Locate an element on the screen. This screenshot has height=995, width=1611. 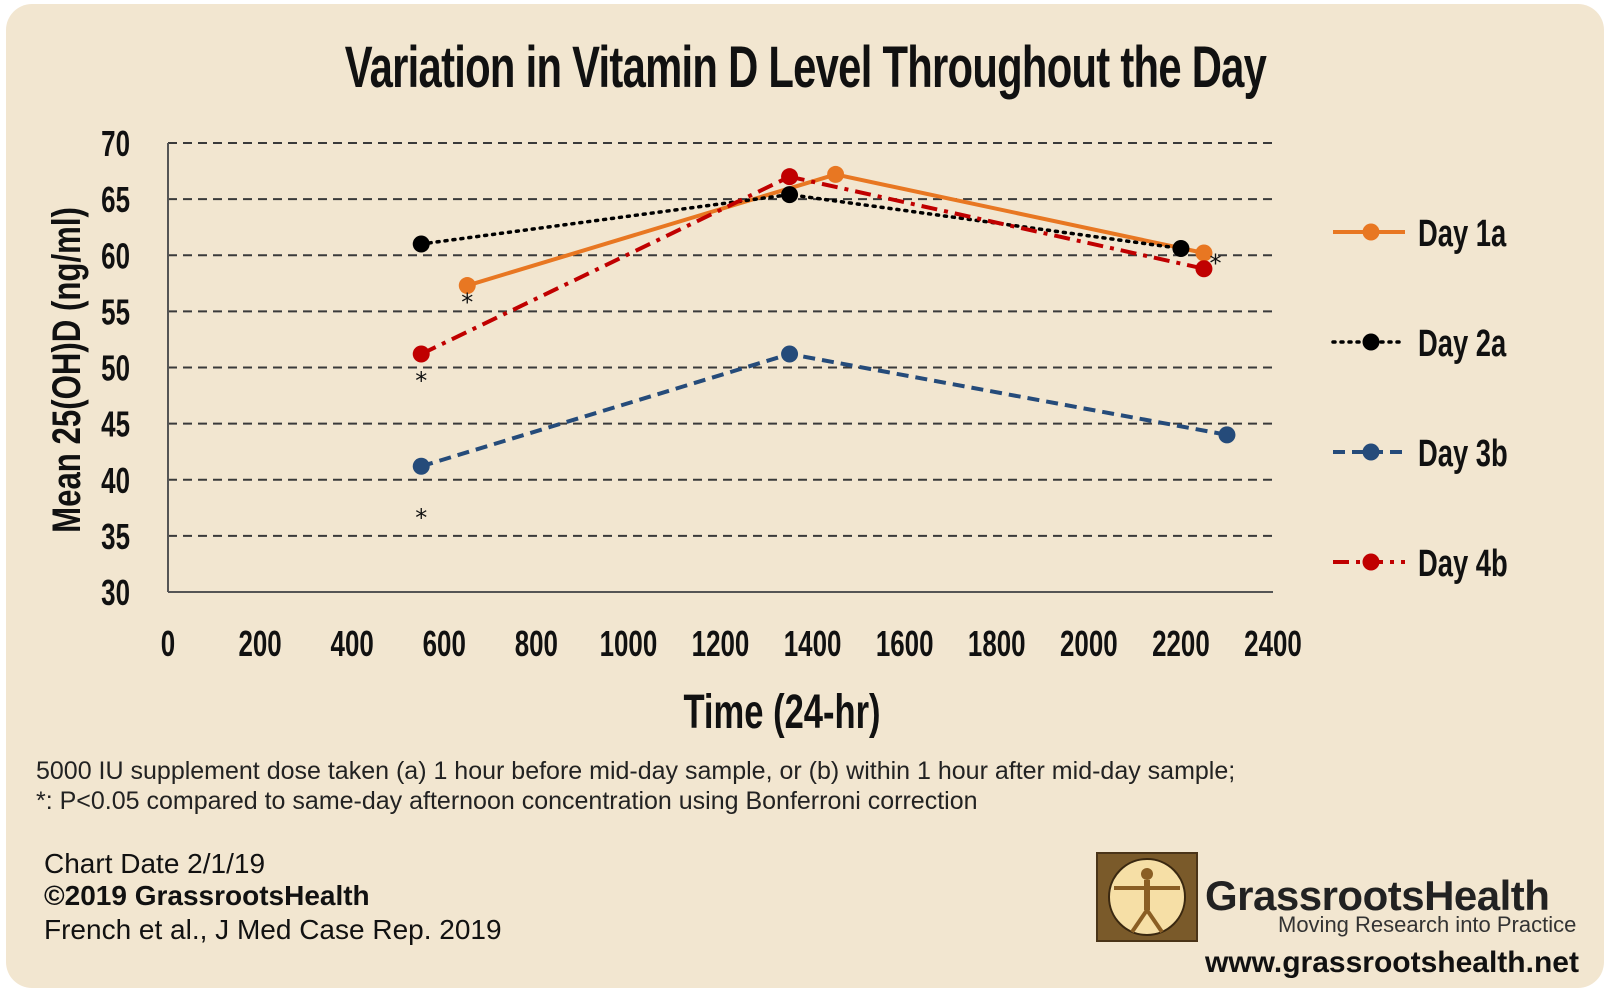
y-tick-label: 35 is located at coordinates (115, 537).